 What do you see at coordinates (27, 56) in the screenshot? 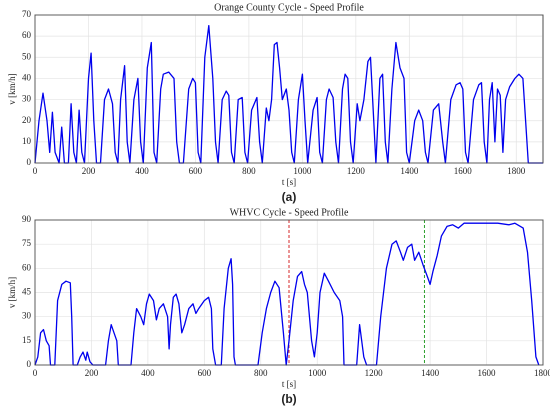
I see `y-tick-label: 50` at bounding box center [27, 56].